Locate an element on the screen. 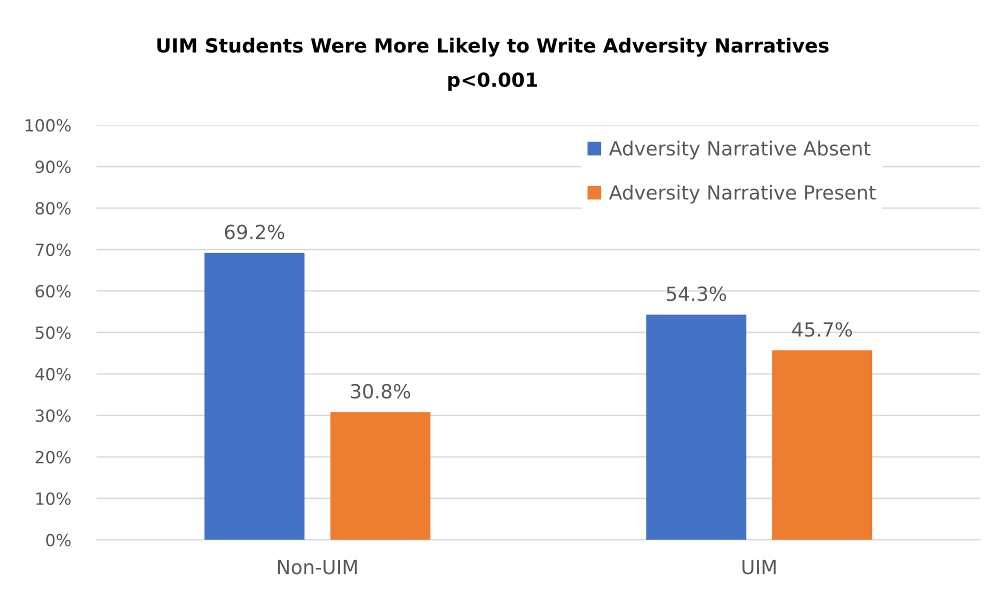  data-label: 45.7% is located at coordinates (822, 329).